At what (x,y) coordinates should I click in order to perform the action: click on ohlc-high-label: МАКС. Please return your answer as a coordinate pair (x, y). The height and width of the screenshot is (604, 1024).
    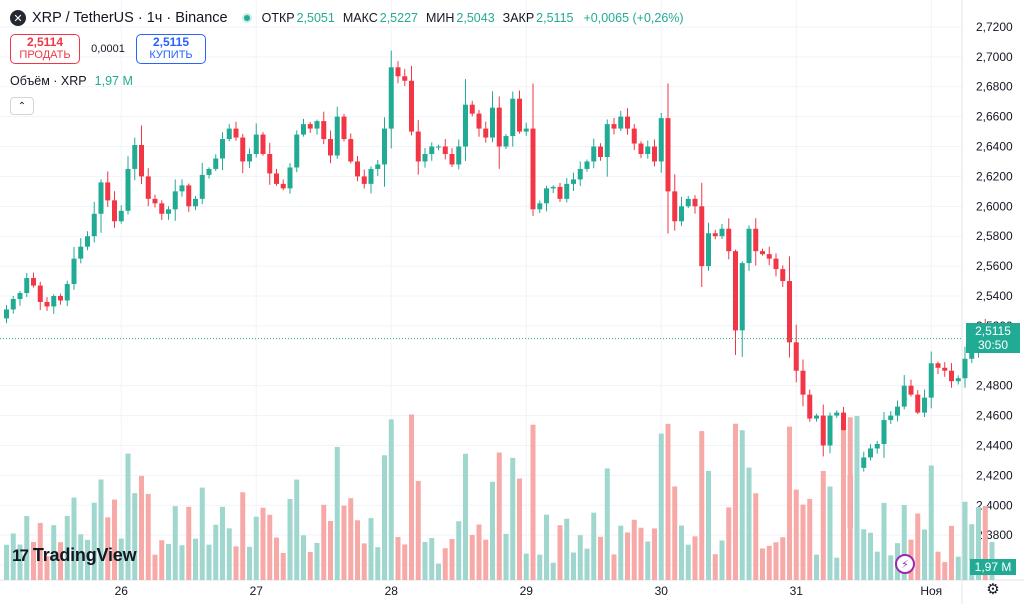
    Looking at the image, I should click on (360, 18).